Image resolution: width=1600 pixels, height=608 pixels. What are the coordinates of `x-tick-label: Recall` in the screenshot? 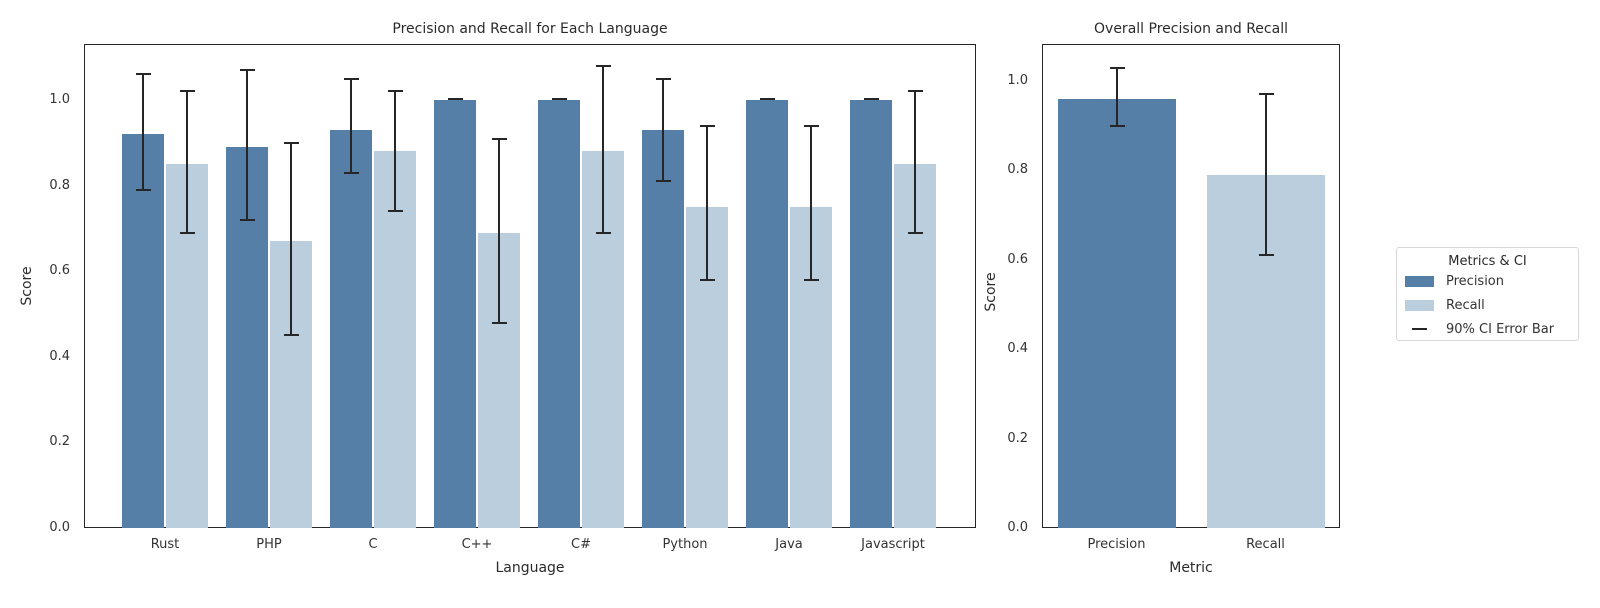 It's located at (1265, 544).